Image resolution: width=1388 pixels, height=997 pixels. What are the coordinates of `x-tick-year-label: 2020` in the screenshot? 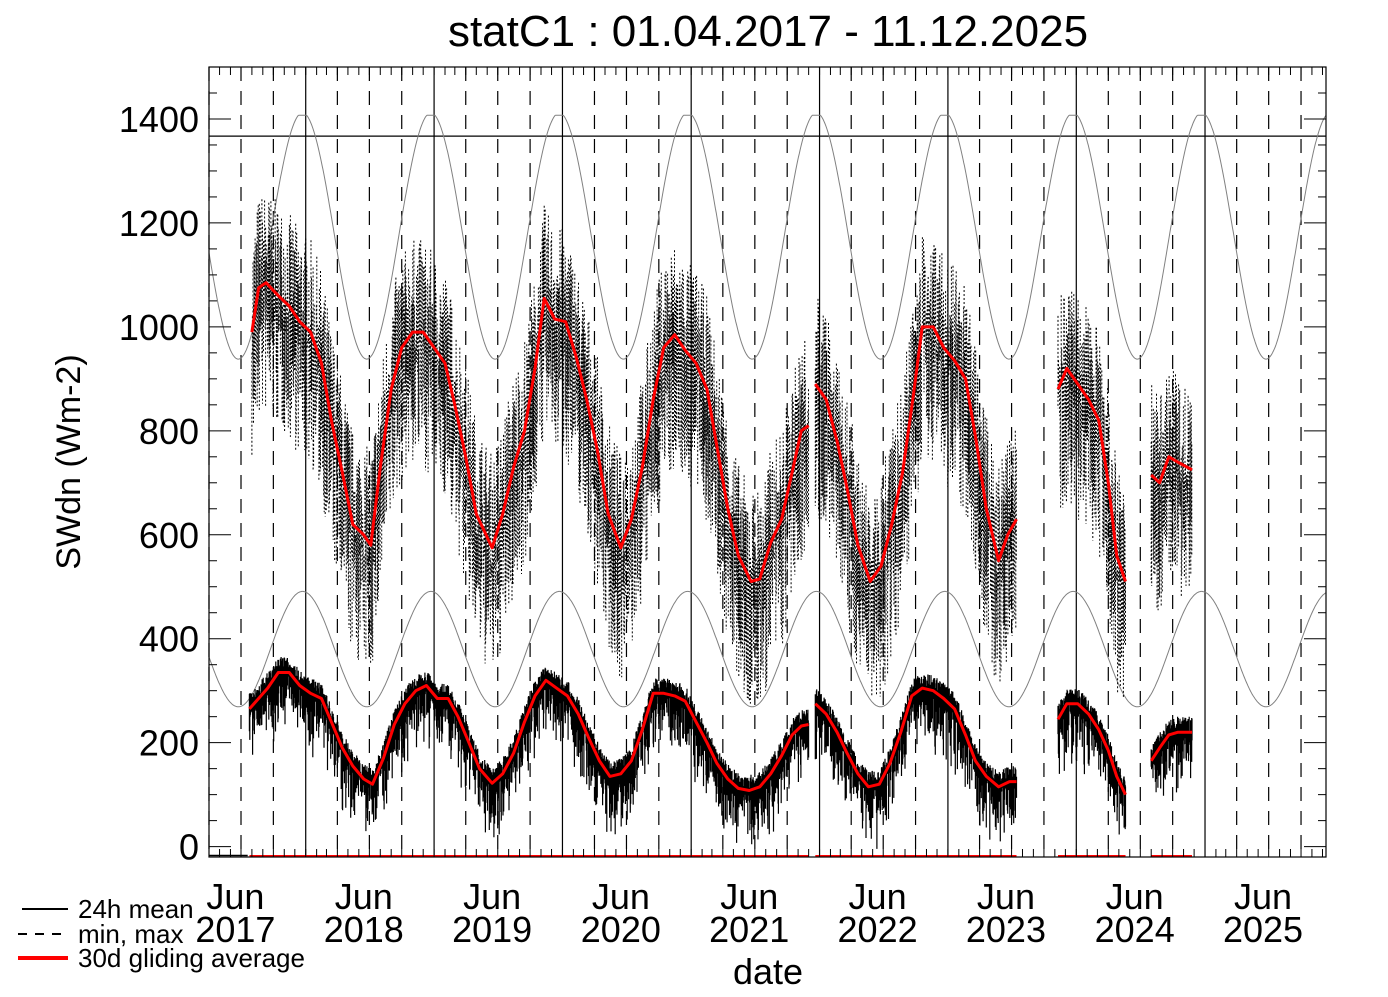 It's located at (621, 929).